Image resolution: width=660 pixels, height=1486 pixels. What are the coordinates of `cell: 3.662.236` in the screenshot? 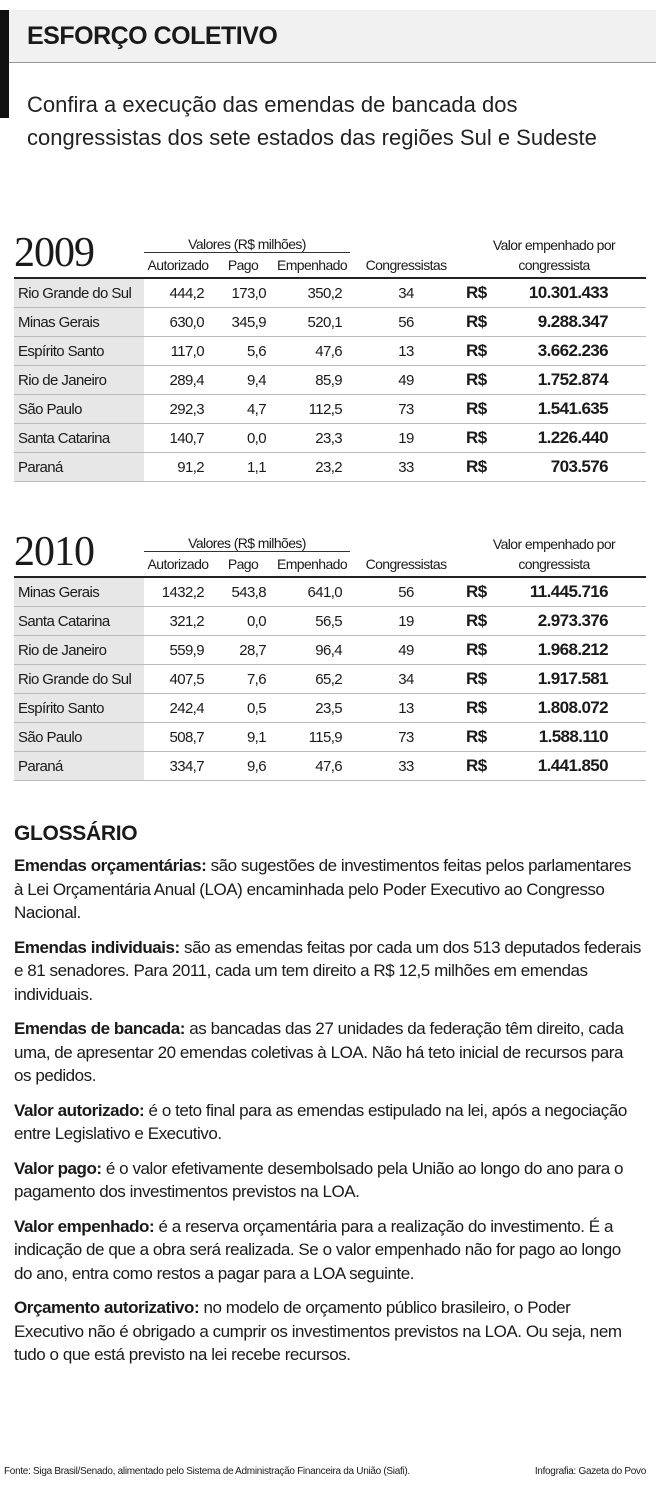 It's located at (571, 351).